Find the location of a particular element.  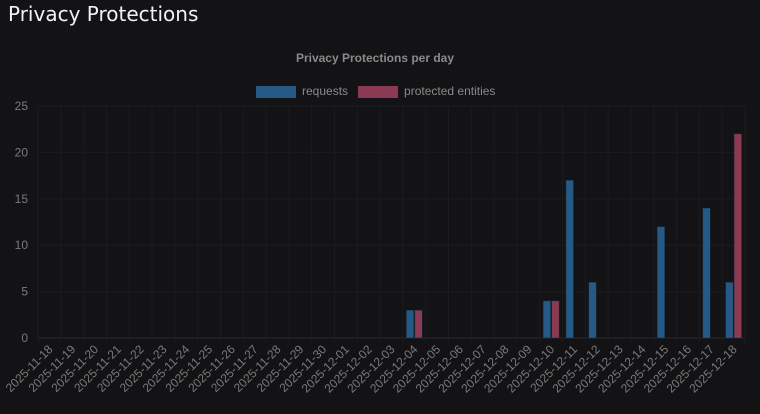

y-tick-label: 25 is located at coordinates (22, 106).